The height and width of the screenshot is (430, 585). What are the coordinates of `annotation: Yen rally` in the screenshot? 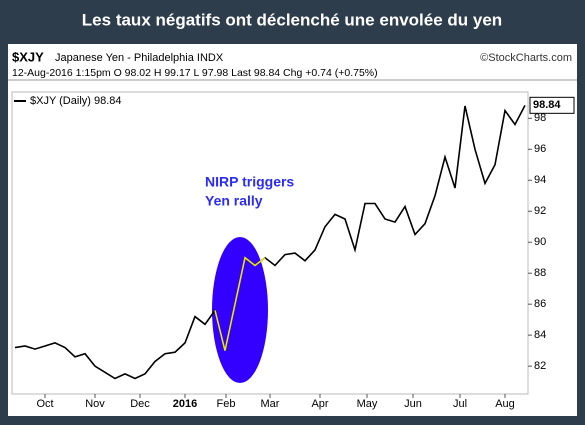 It's located at (234, 201).